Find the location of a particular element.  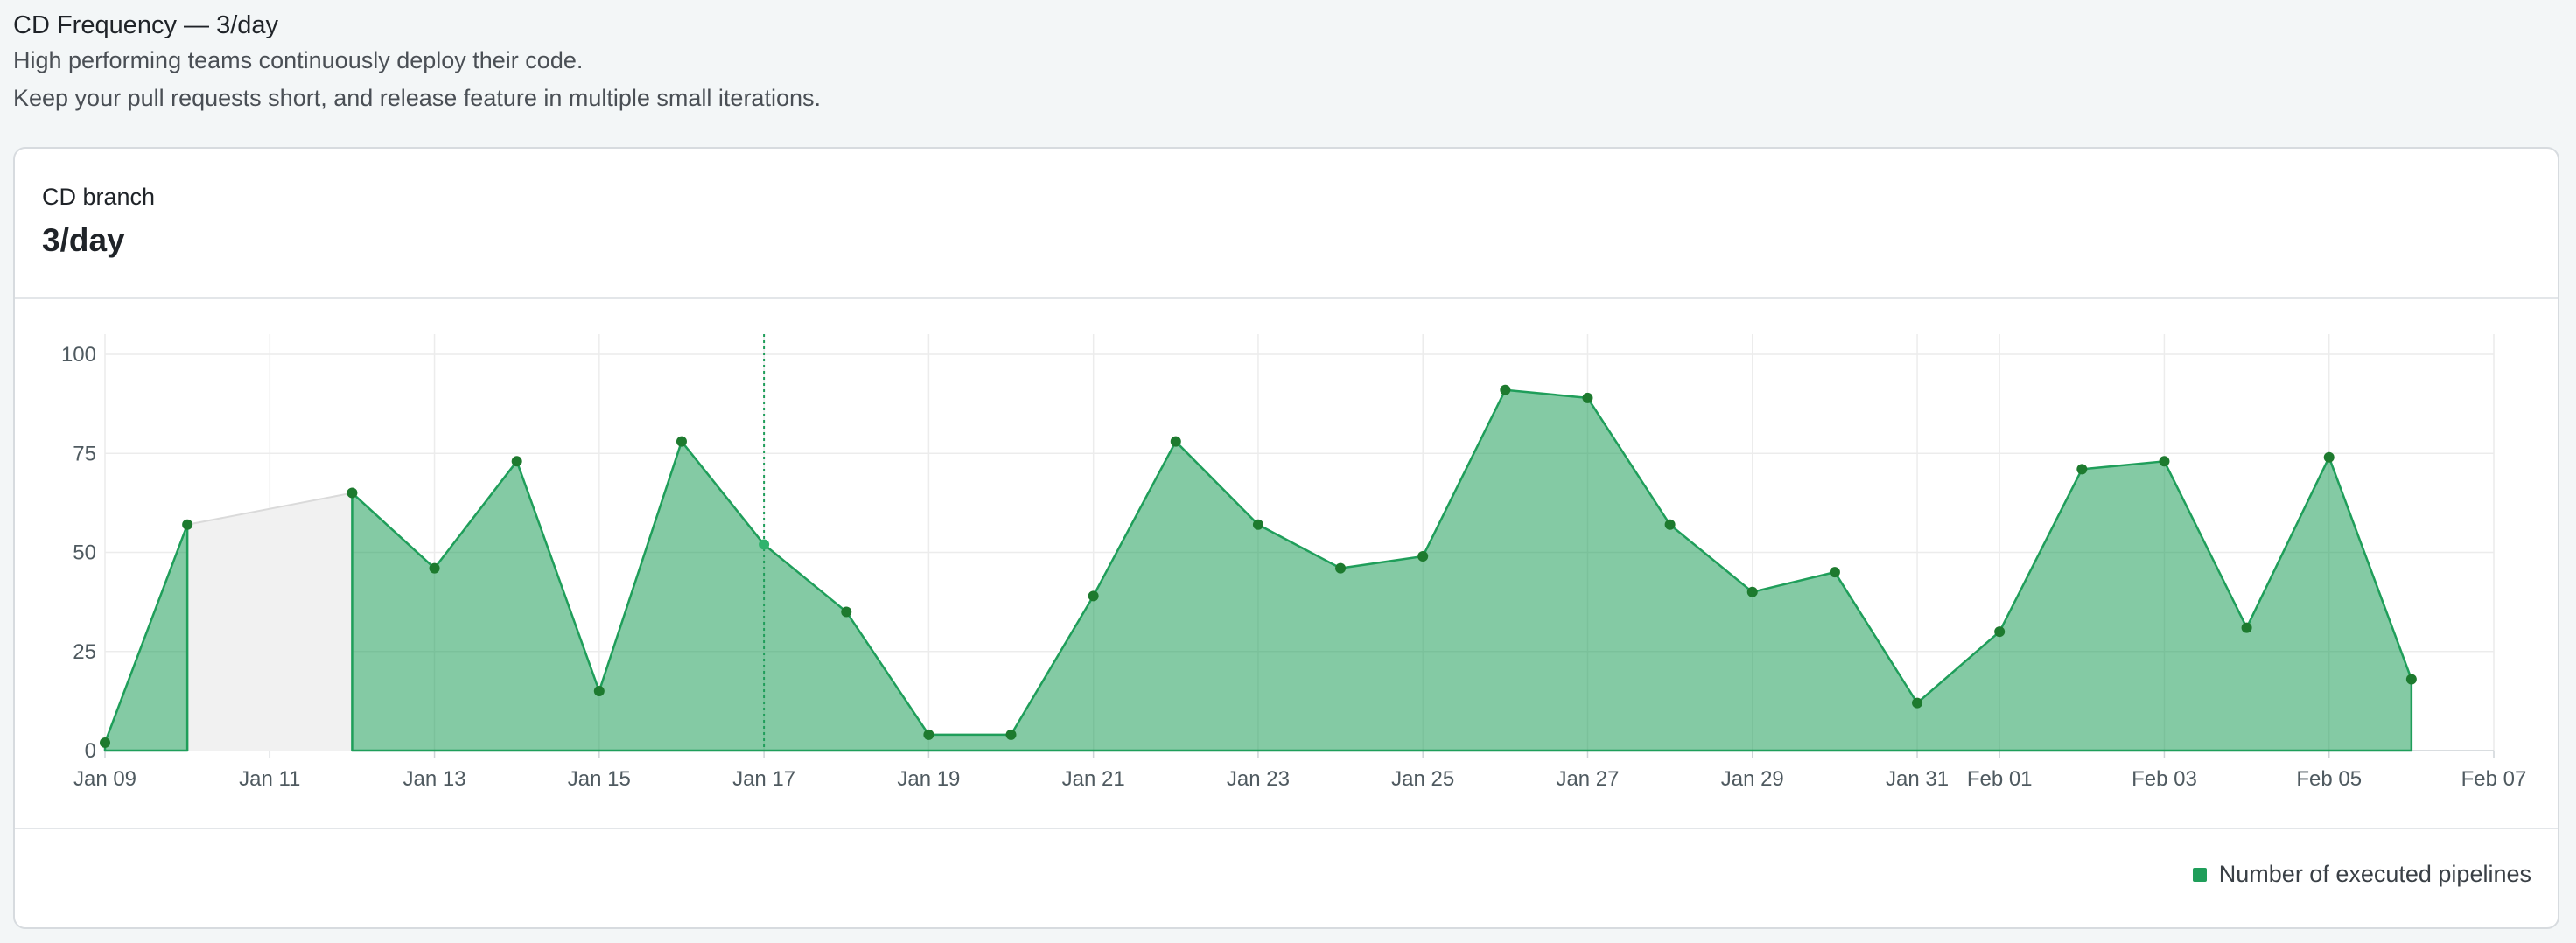

page-title: CD Frequency — 3/day is located at coordinates (146, 25).